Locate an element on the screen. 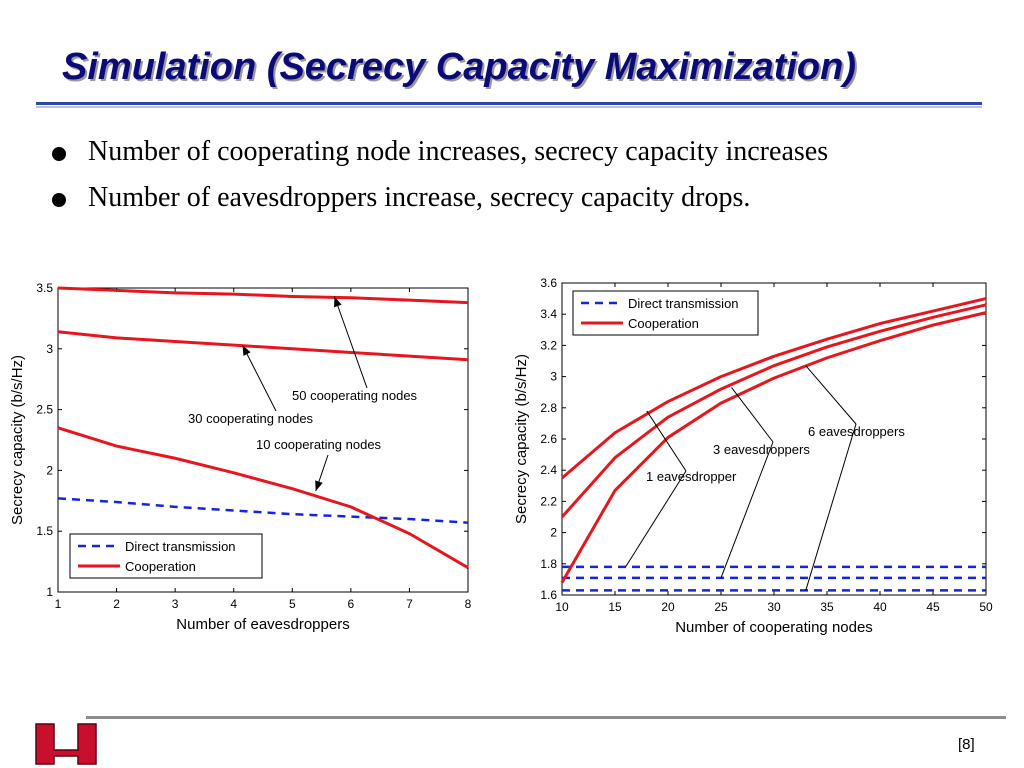  x-tick-label: 25 is located at coordinates (721, 607).